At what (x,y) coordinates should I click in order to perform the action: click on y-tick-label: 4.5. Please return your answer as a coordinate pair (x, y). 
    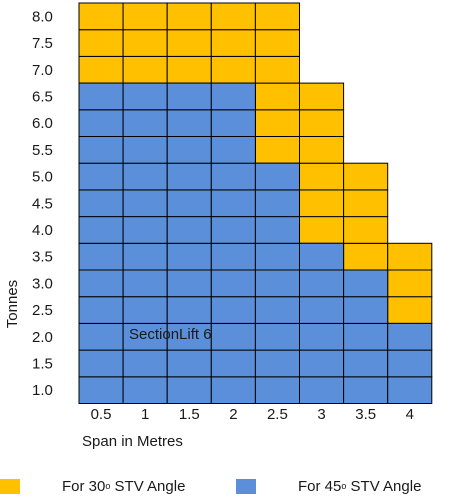
    Looking at the image, I should click on (42, 203).